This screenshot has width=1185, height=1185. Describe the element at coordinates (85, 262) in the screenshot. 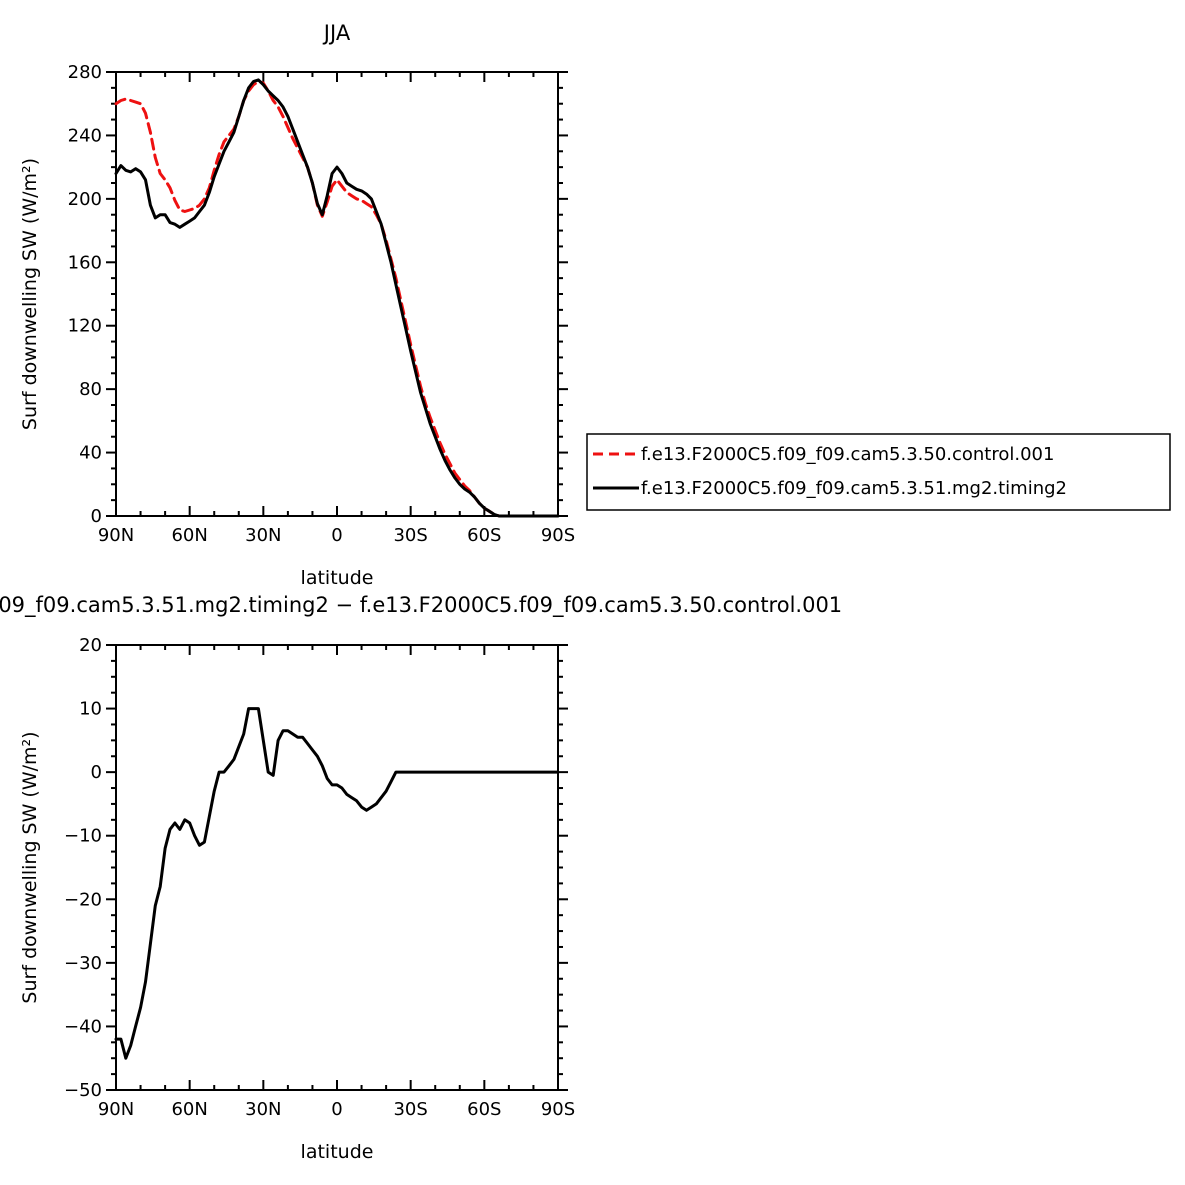

I see `y-tick-label: 160` at that location.